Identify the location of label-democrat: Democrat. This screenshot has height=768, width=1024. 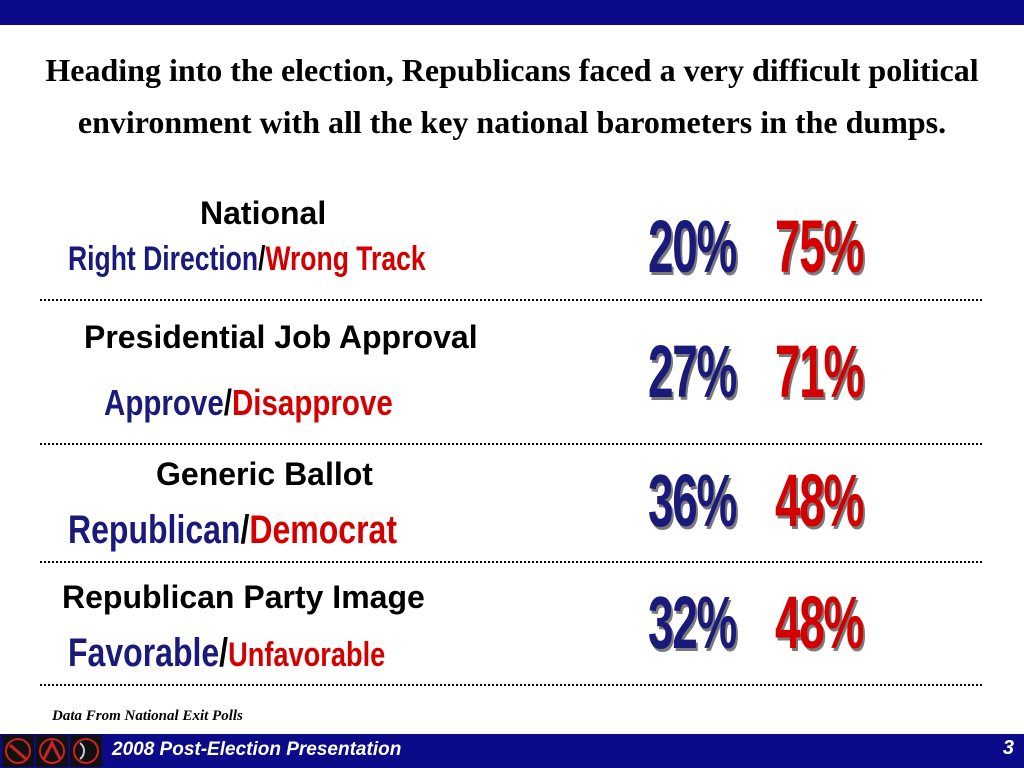
(323, 530).